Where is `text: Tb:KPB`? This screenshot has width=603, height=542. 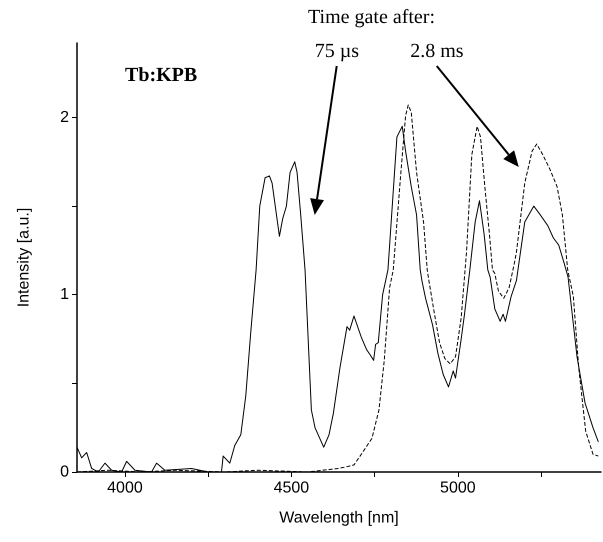 text: Tb:KPB is located at coordinates (161, 75).